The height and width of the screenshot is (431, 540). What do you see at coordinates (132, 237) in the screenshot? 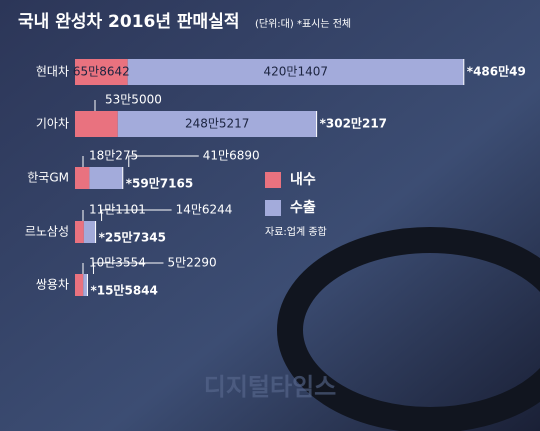
I see `total-label: *25만7345` at bounding box center [132, 237].